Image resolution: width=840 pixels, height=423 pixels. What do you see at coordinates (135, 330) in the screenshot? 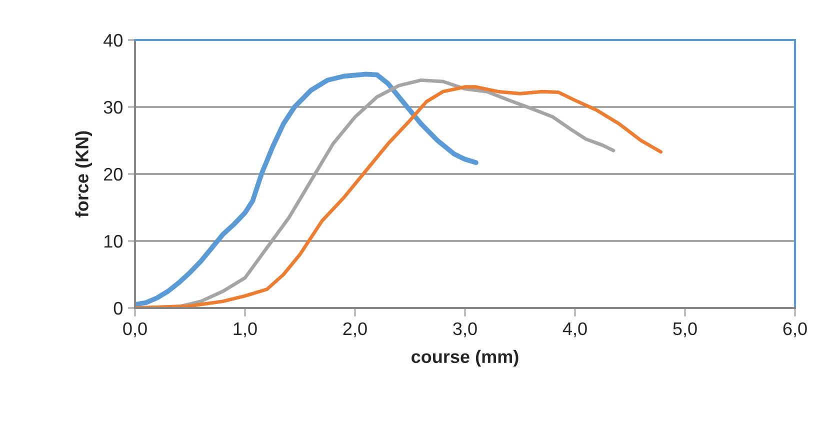
I see `x-tick-label: 0,0` at bounding box center [135, 330].